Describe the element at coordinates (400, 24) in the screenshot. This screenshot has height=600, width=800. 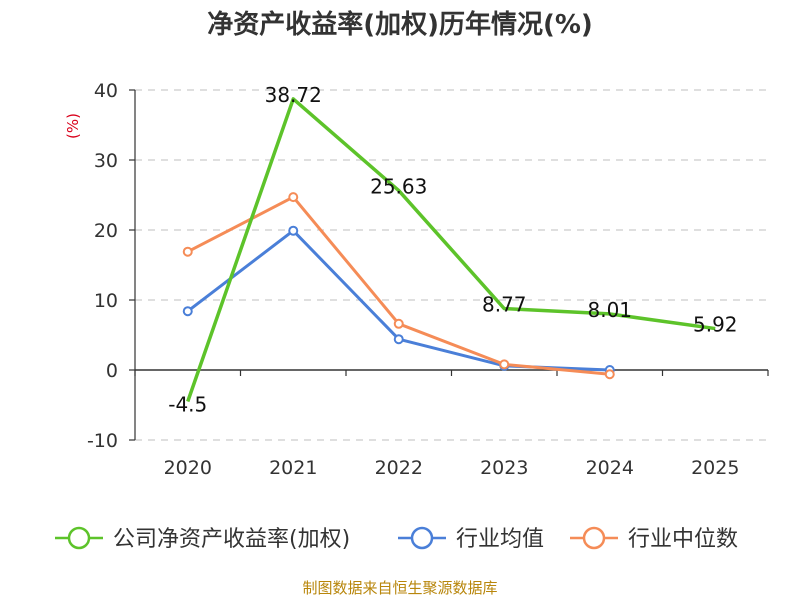
I see `chart-title: 净资产收益率(加权)历年情况(%)` at that location.